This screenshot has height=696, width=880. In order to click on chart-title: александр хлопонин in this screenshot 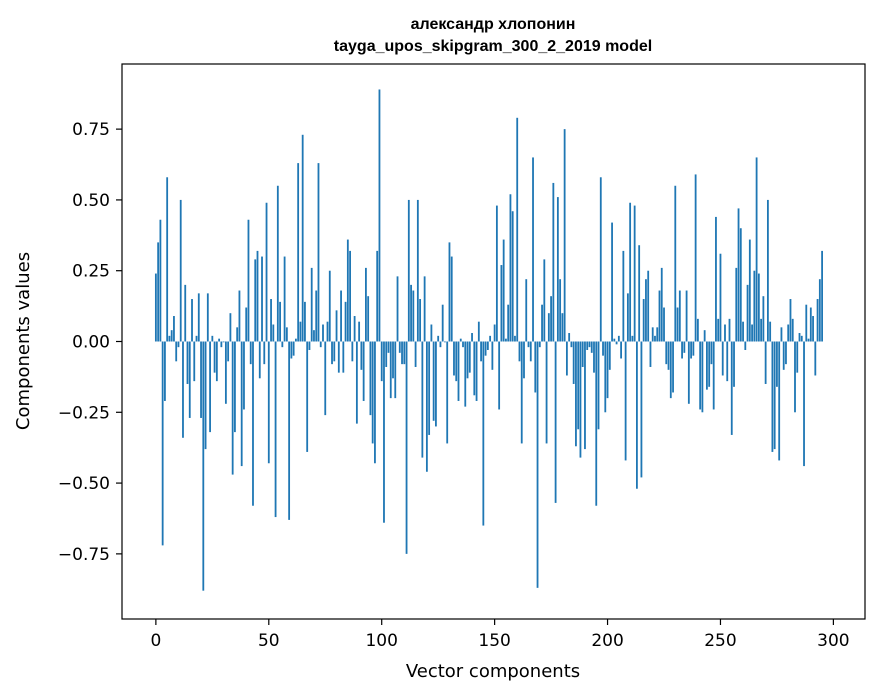, I will do `click(493, 24)`.